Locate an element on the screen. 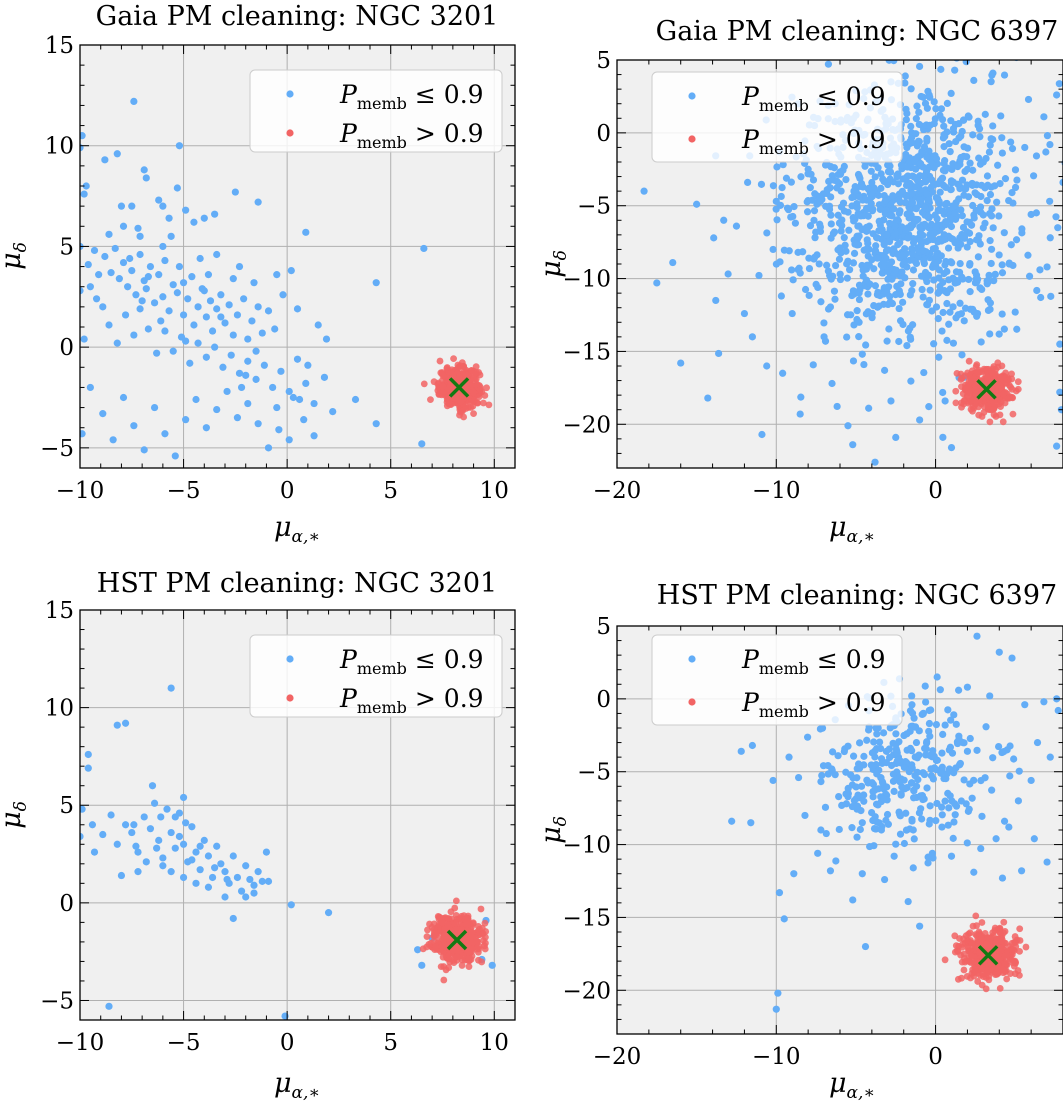 This screenshot has height=1109, width=1063. x-tick-label: 0 is located at coordinates (287, 491).